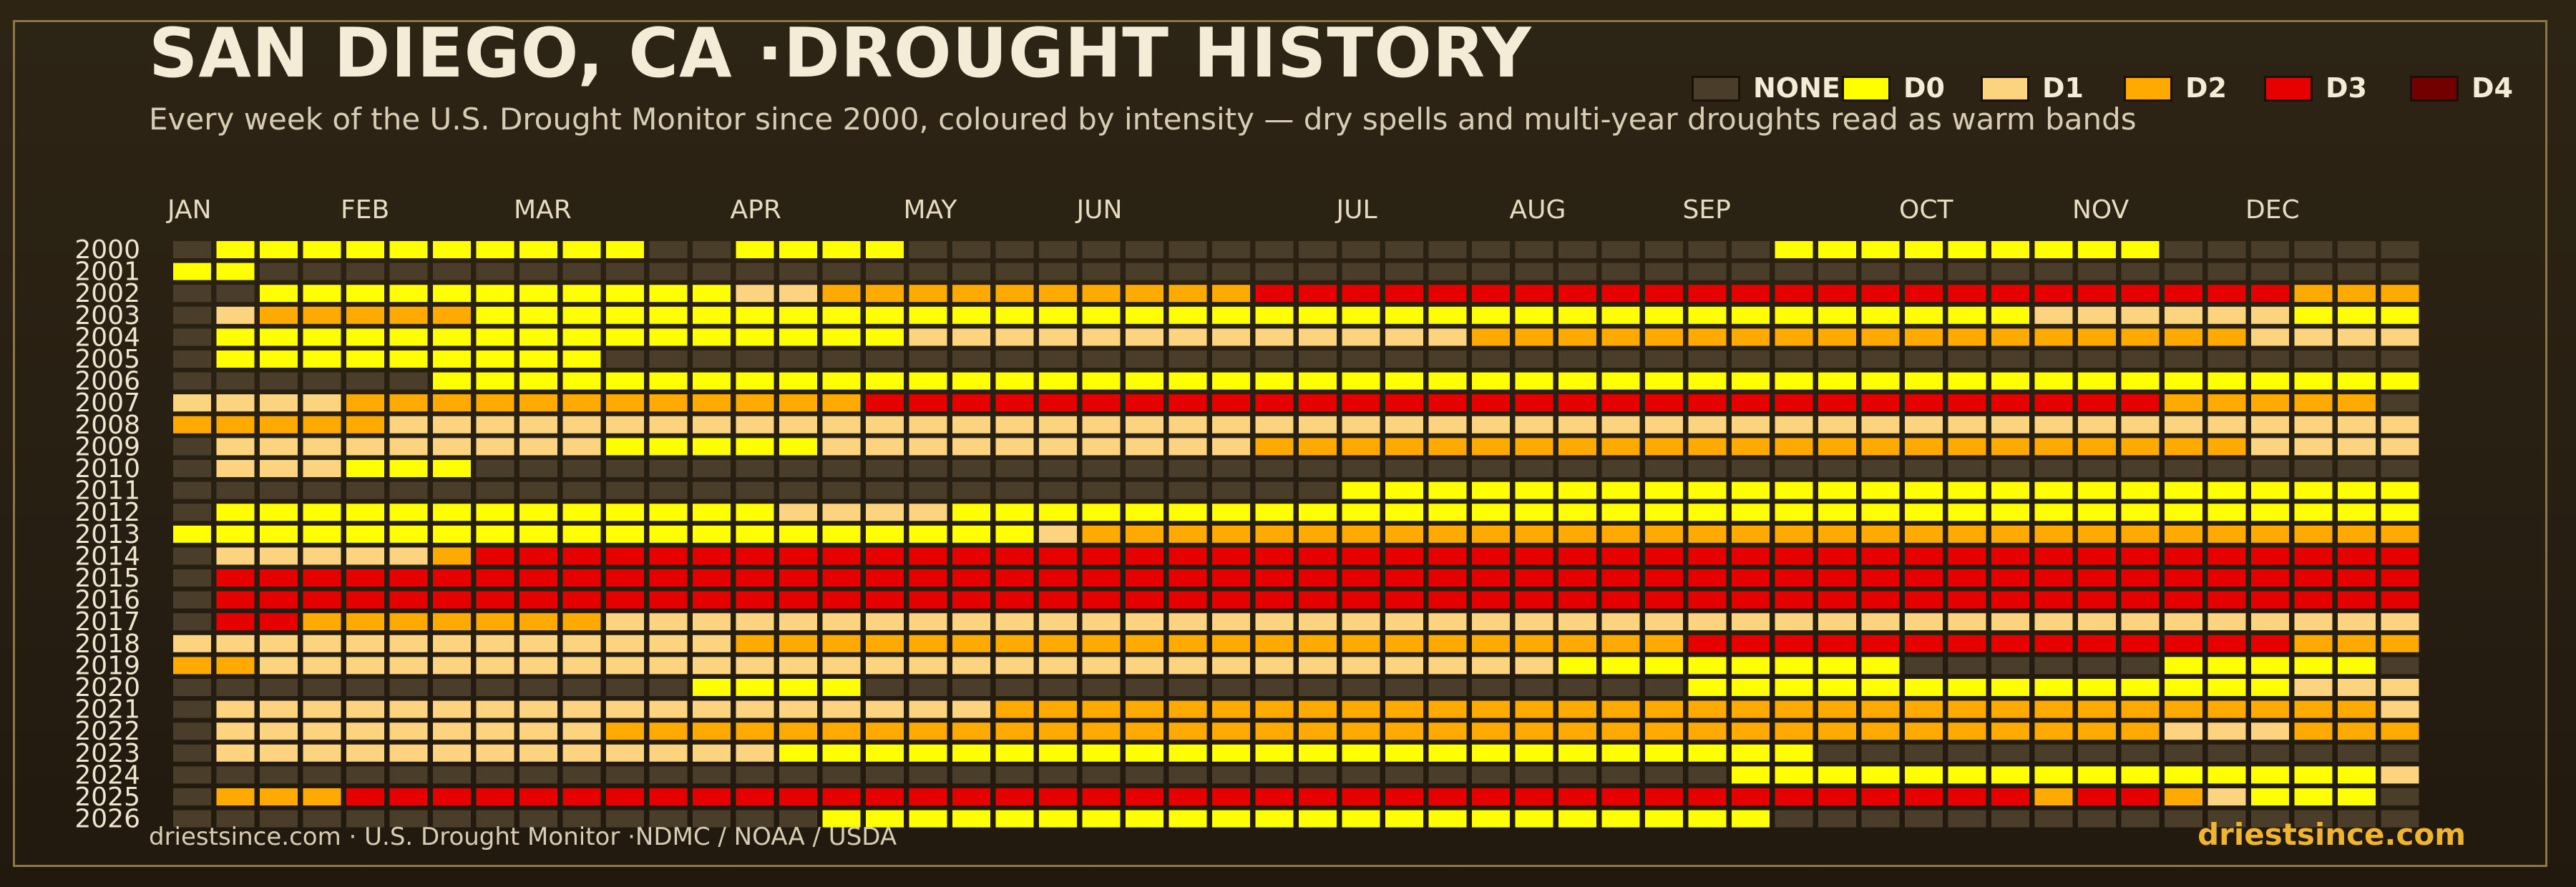  What do you see at coordinates (365, 359) in the screenshot?
I see `cell-2005-w5` at bounding box center [365, 359].